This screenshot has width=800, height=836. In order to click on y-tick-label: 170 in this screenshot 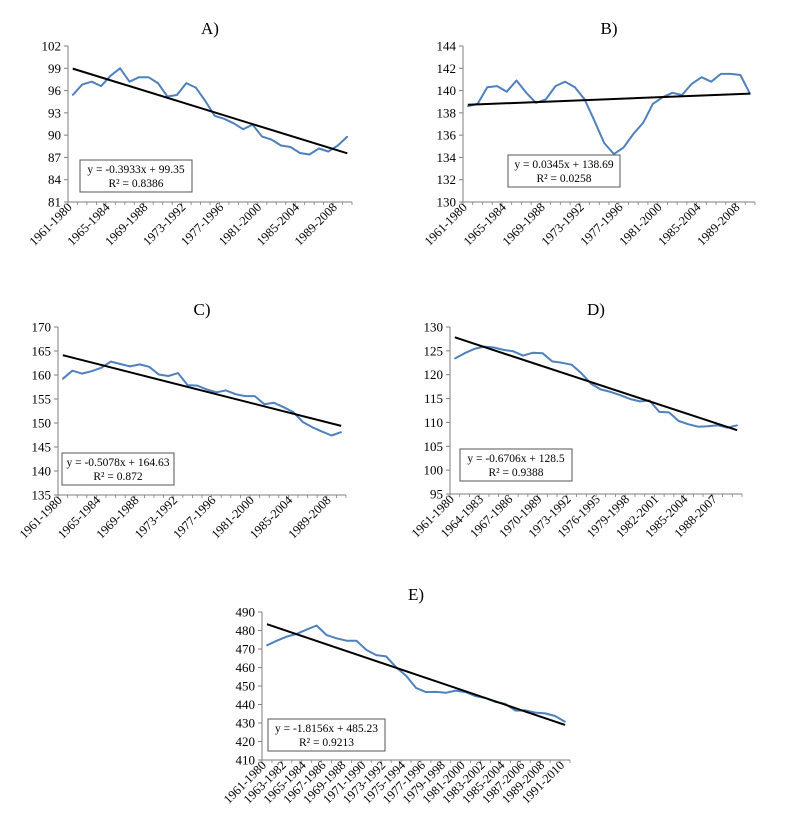, I will do `click(42, 327)`.